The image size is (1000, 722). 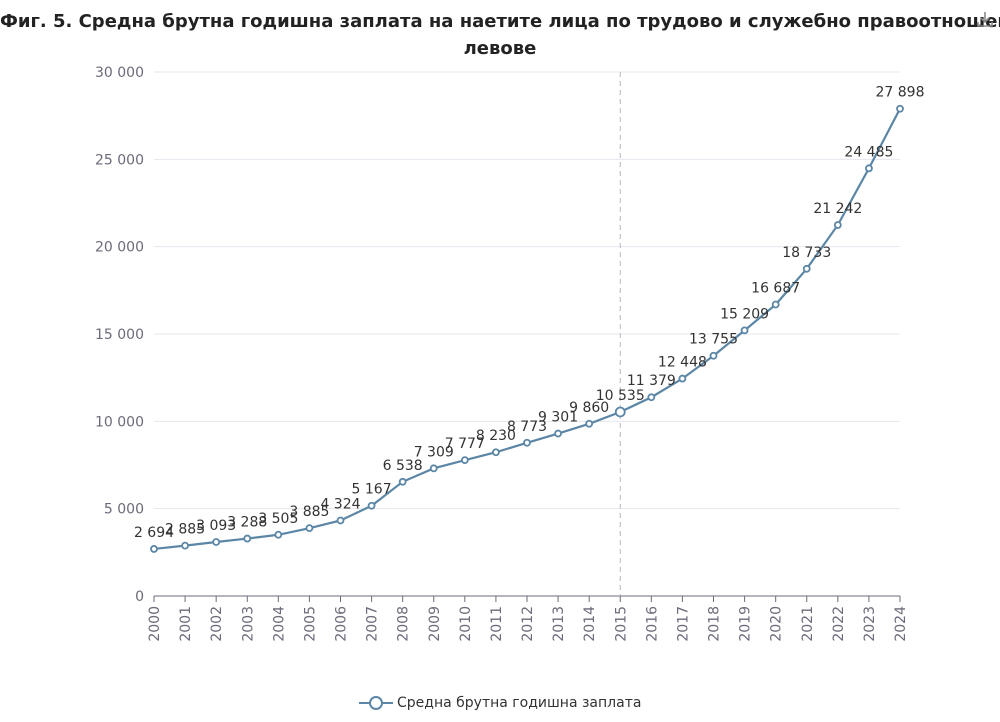 I want to click on legend-label: Средна брутна годишна заплата, so click(x=519, y=703).